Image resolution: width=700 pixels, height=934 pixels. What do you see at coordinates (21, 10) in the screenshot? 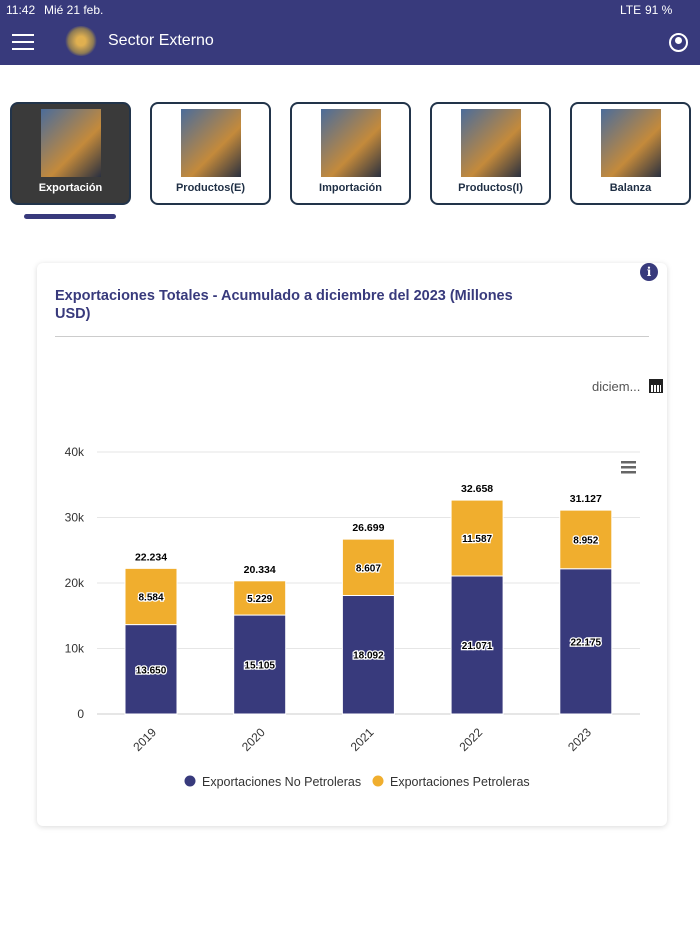
I see `status-time: 11:42` at bounding box center [21, 10].